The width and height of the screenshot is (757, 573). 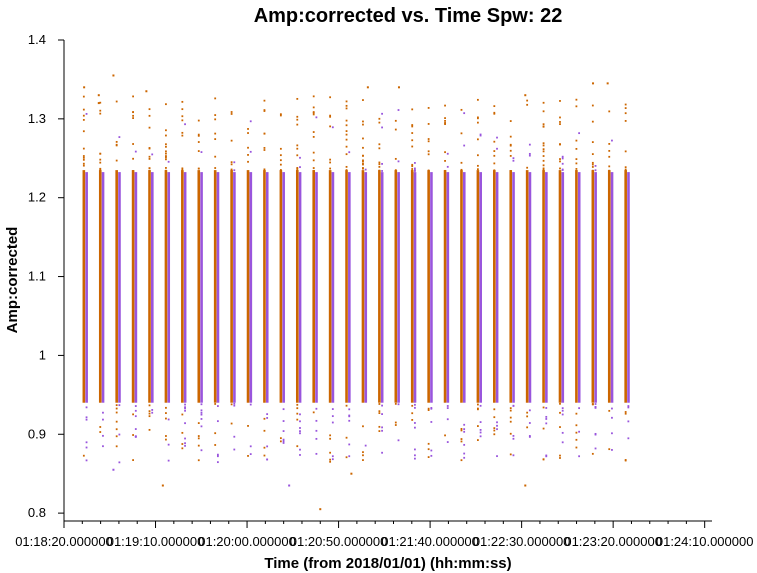 What do you see at coordinates (351, 473) in the screenshot?
I see `outlier-point` at bounding box center [351, 473].